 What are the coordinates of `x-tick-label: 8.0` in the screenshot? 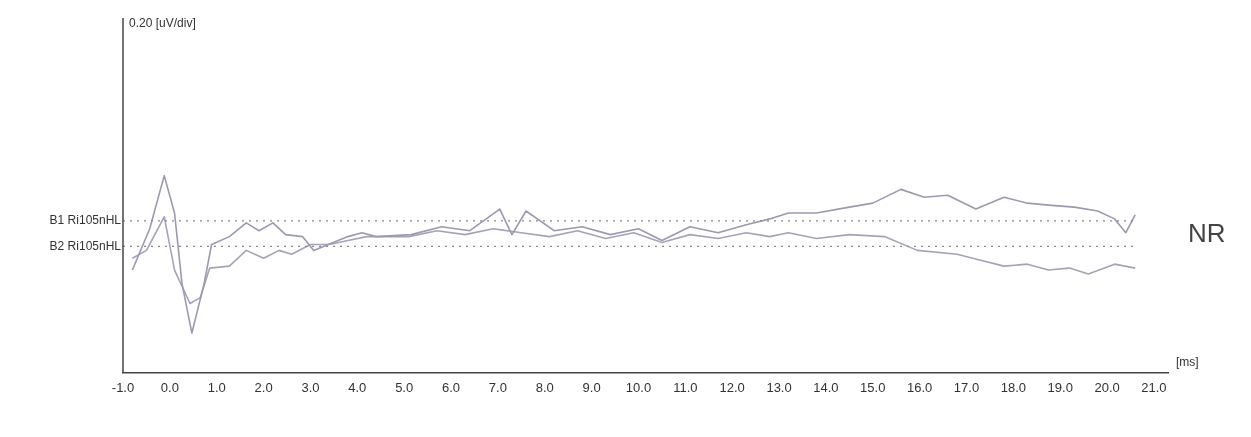 It's located at (544, 387).